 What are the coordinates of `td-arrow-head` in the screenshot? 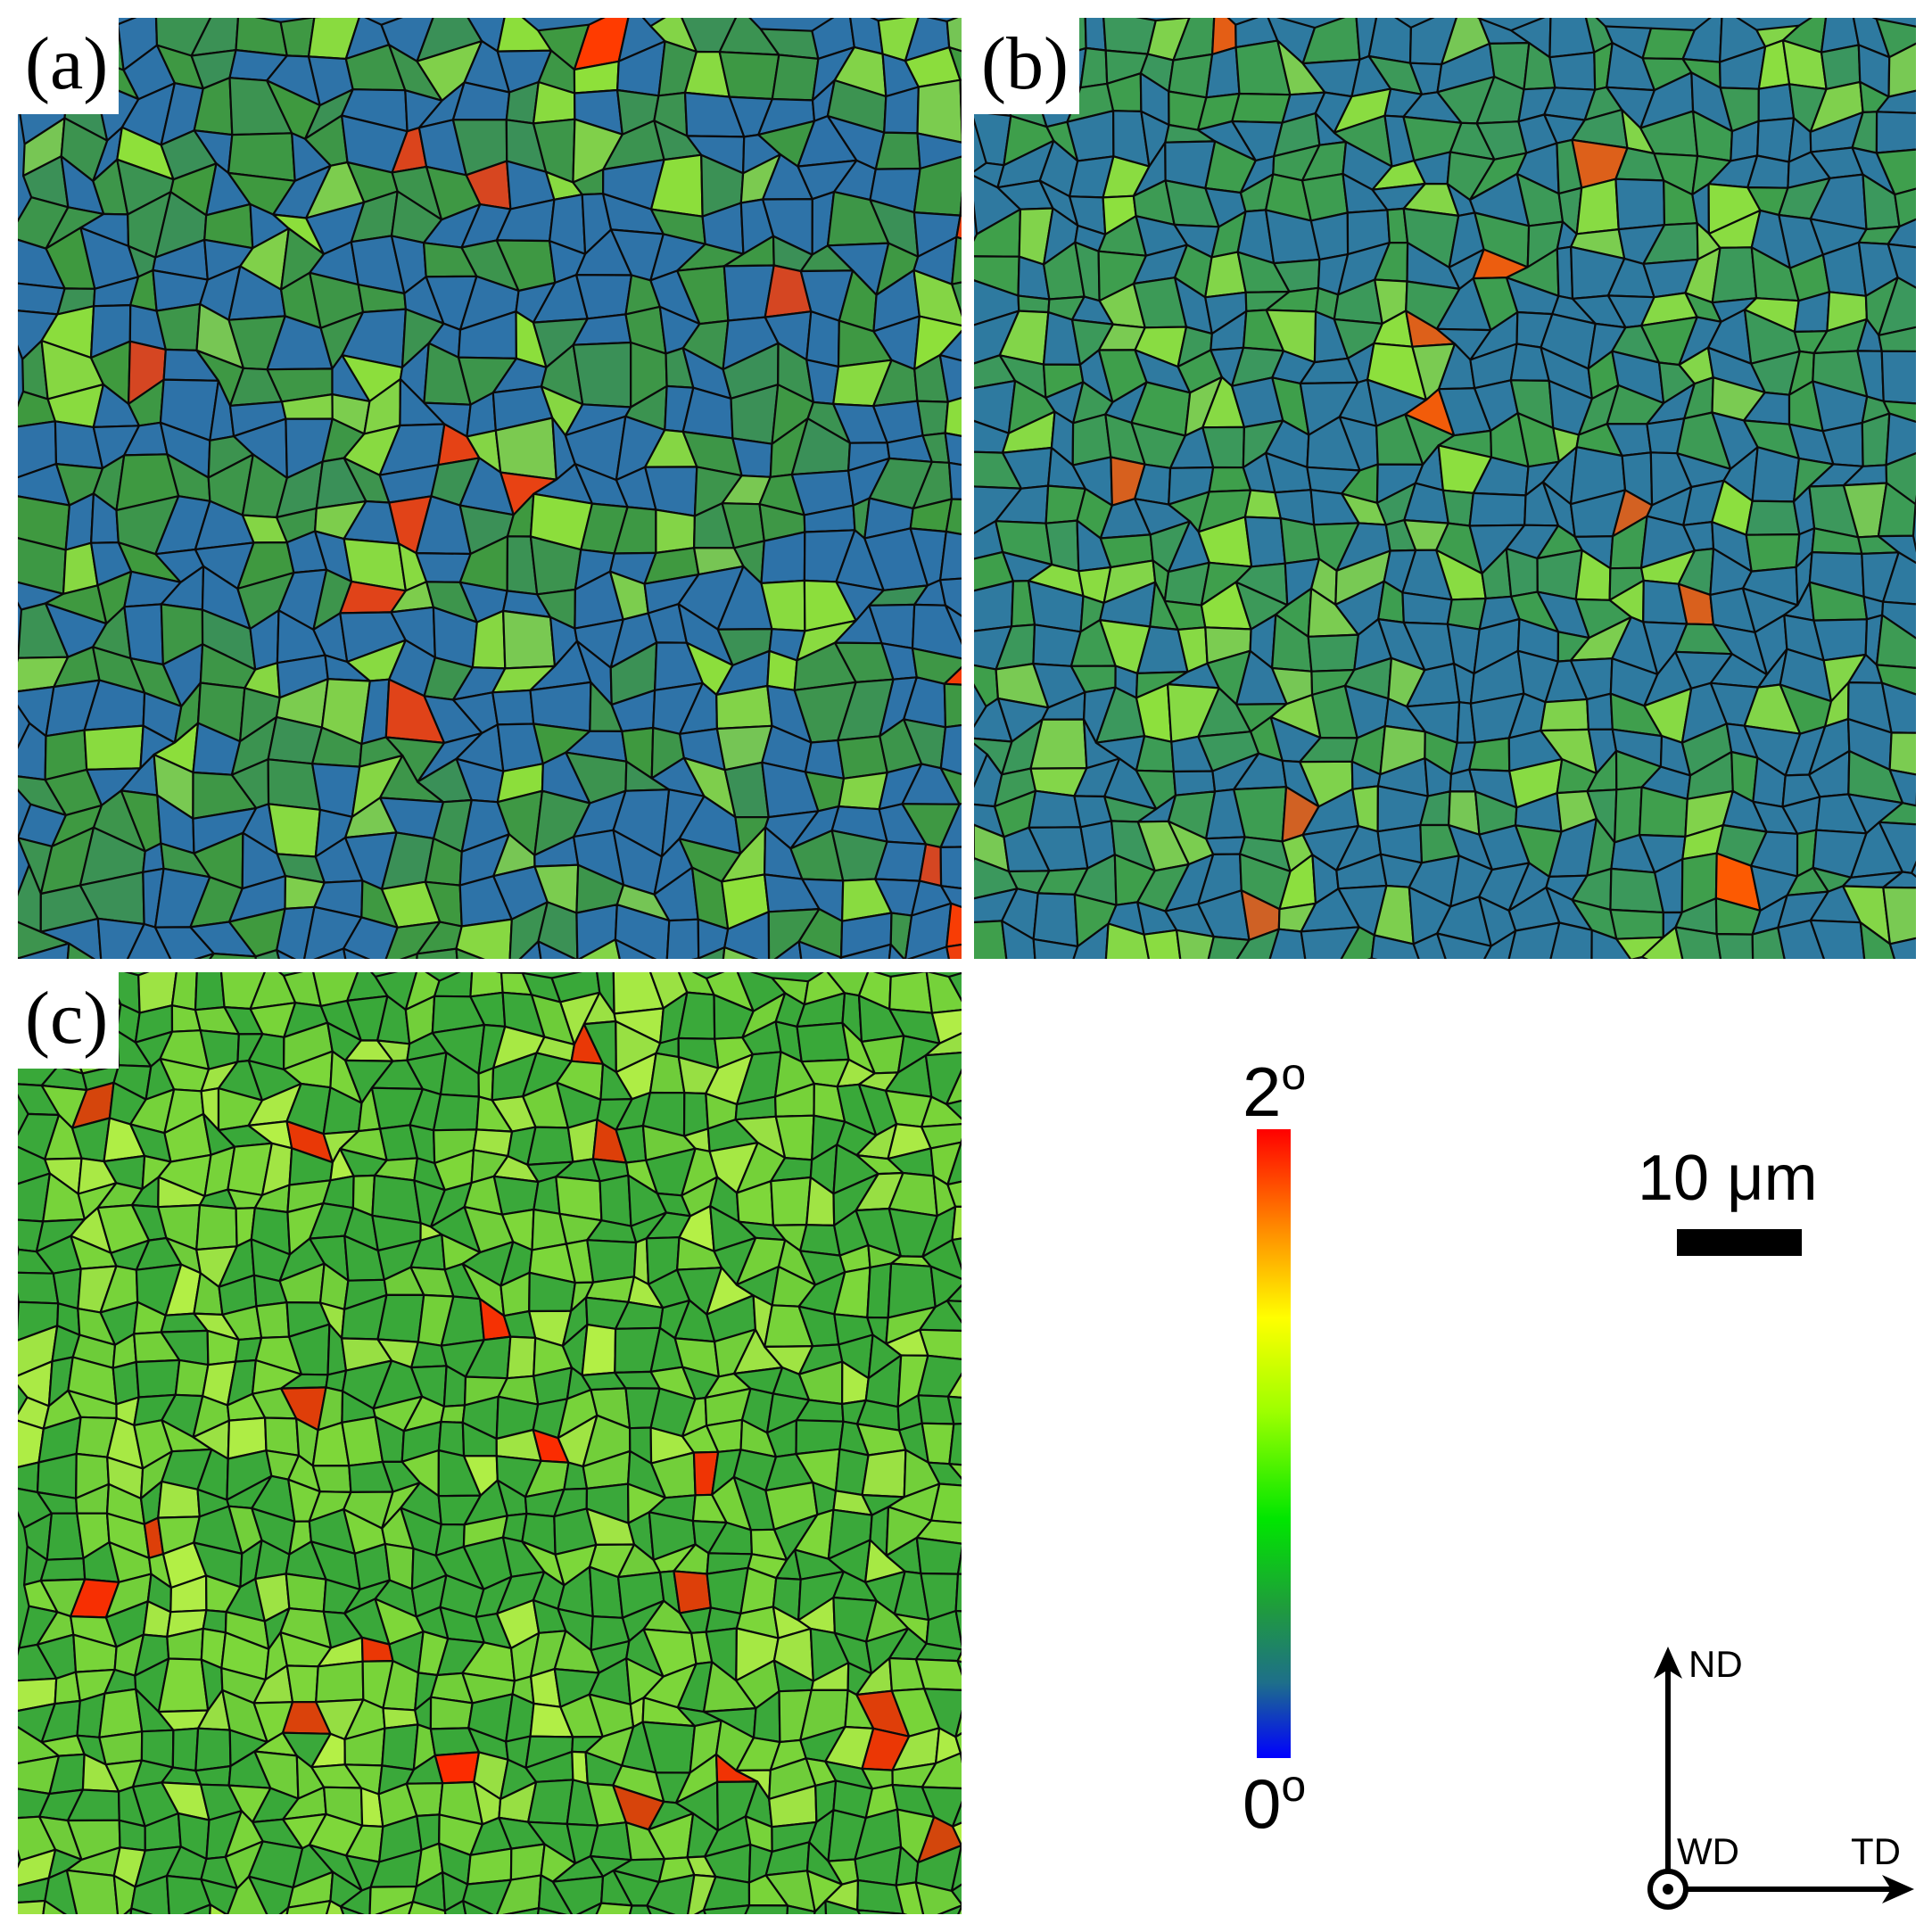 It's located at (1898, 1889).